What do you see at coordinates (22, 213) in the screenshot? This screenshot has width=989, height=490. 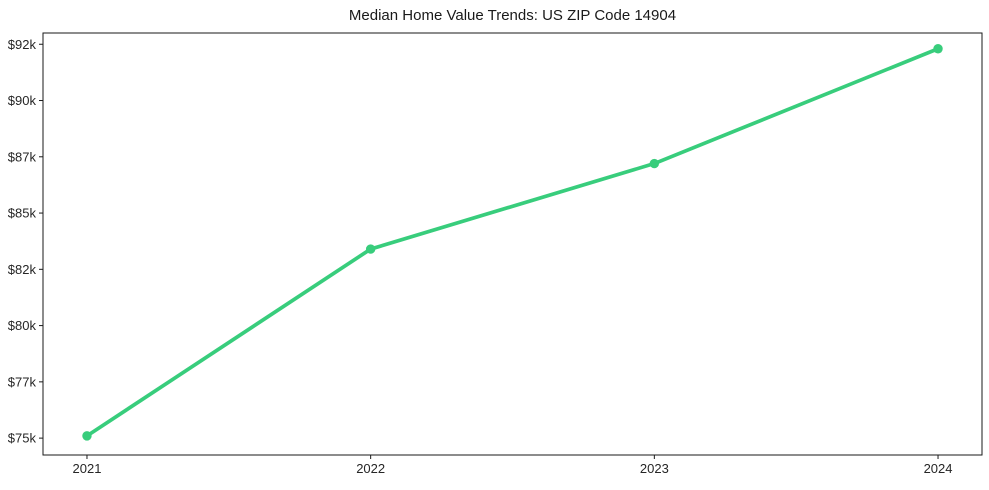 I see `y-tick-label: $85k` at bounding box center [22, 213].